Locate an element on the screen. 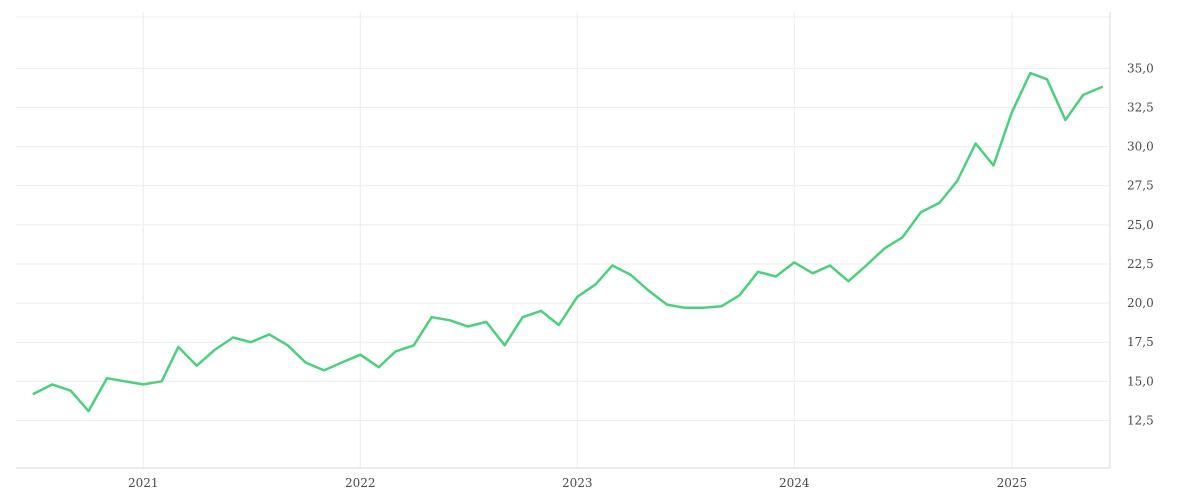  y-tick-label: 35,0 is located at coordinates (1140, 68).